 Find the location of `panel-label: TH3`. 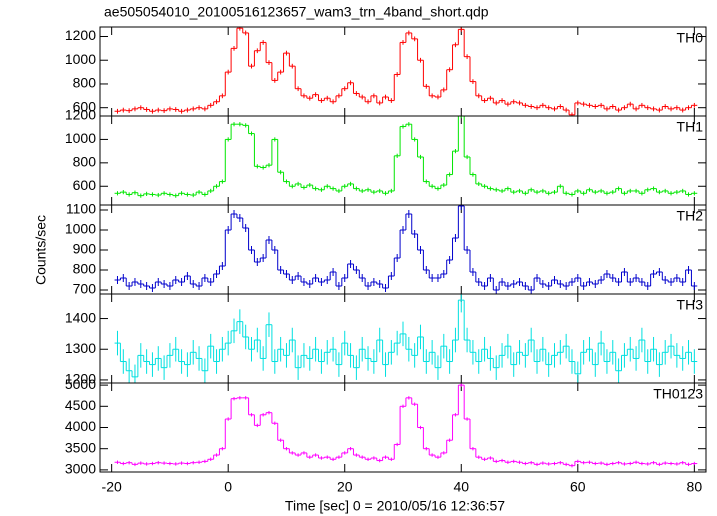

panel-label: TH3 is located at coordinates (690, 305).